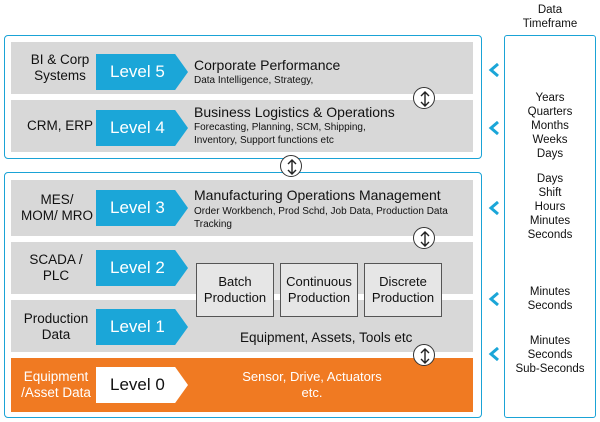 The height and width of the screenshot is (422, 600). Describe the element at coordinates (550, 24) in the screenshot. I see `timeframe-header-line2: Timeframe` at that location.